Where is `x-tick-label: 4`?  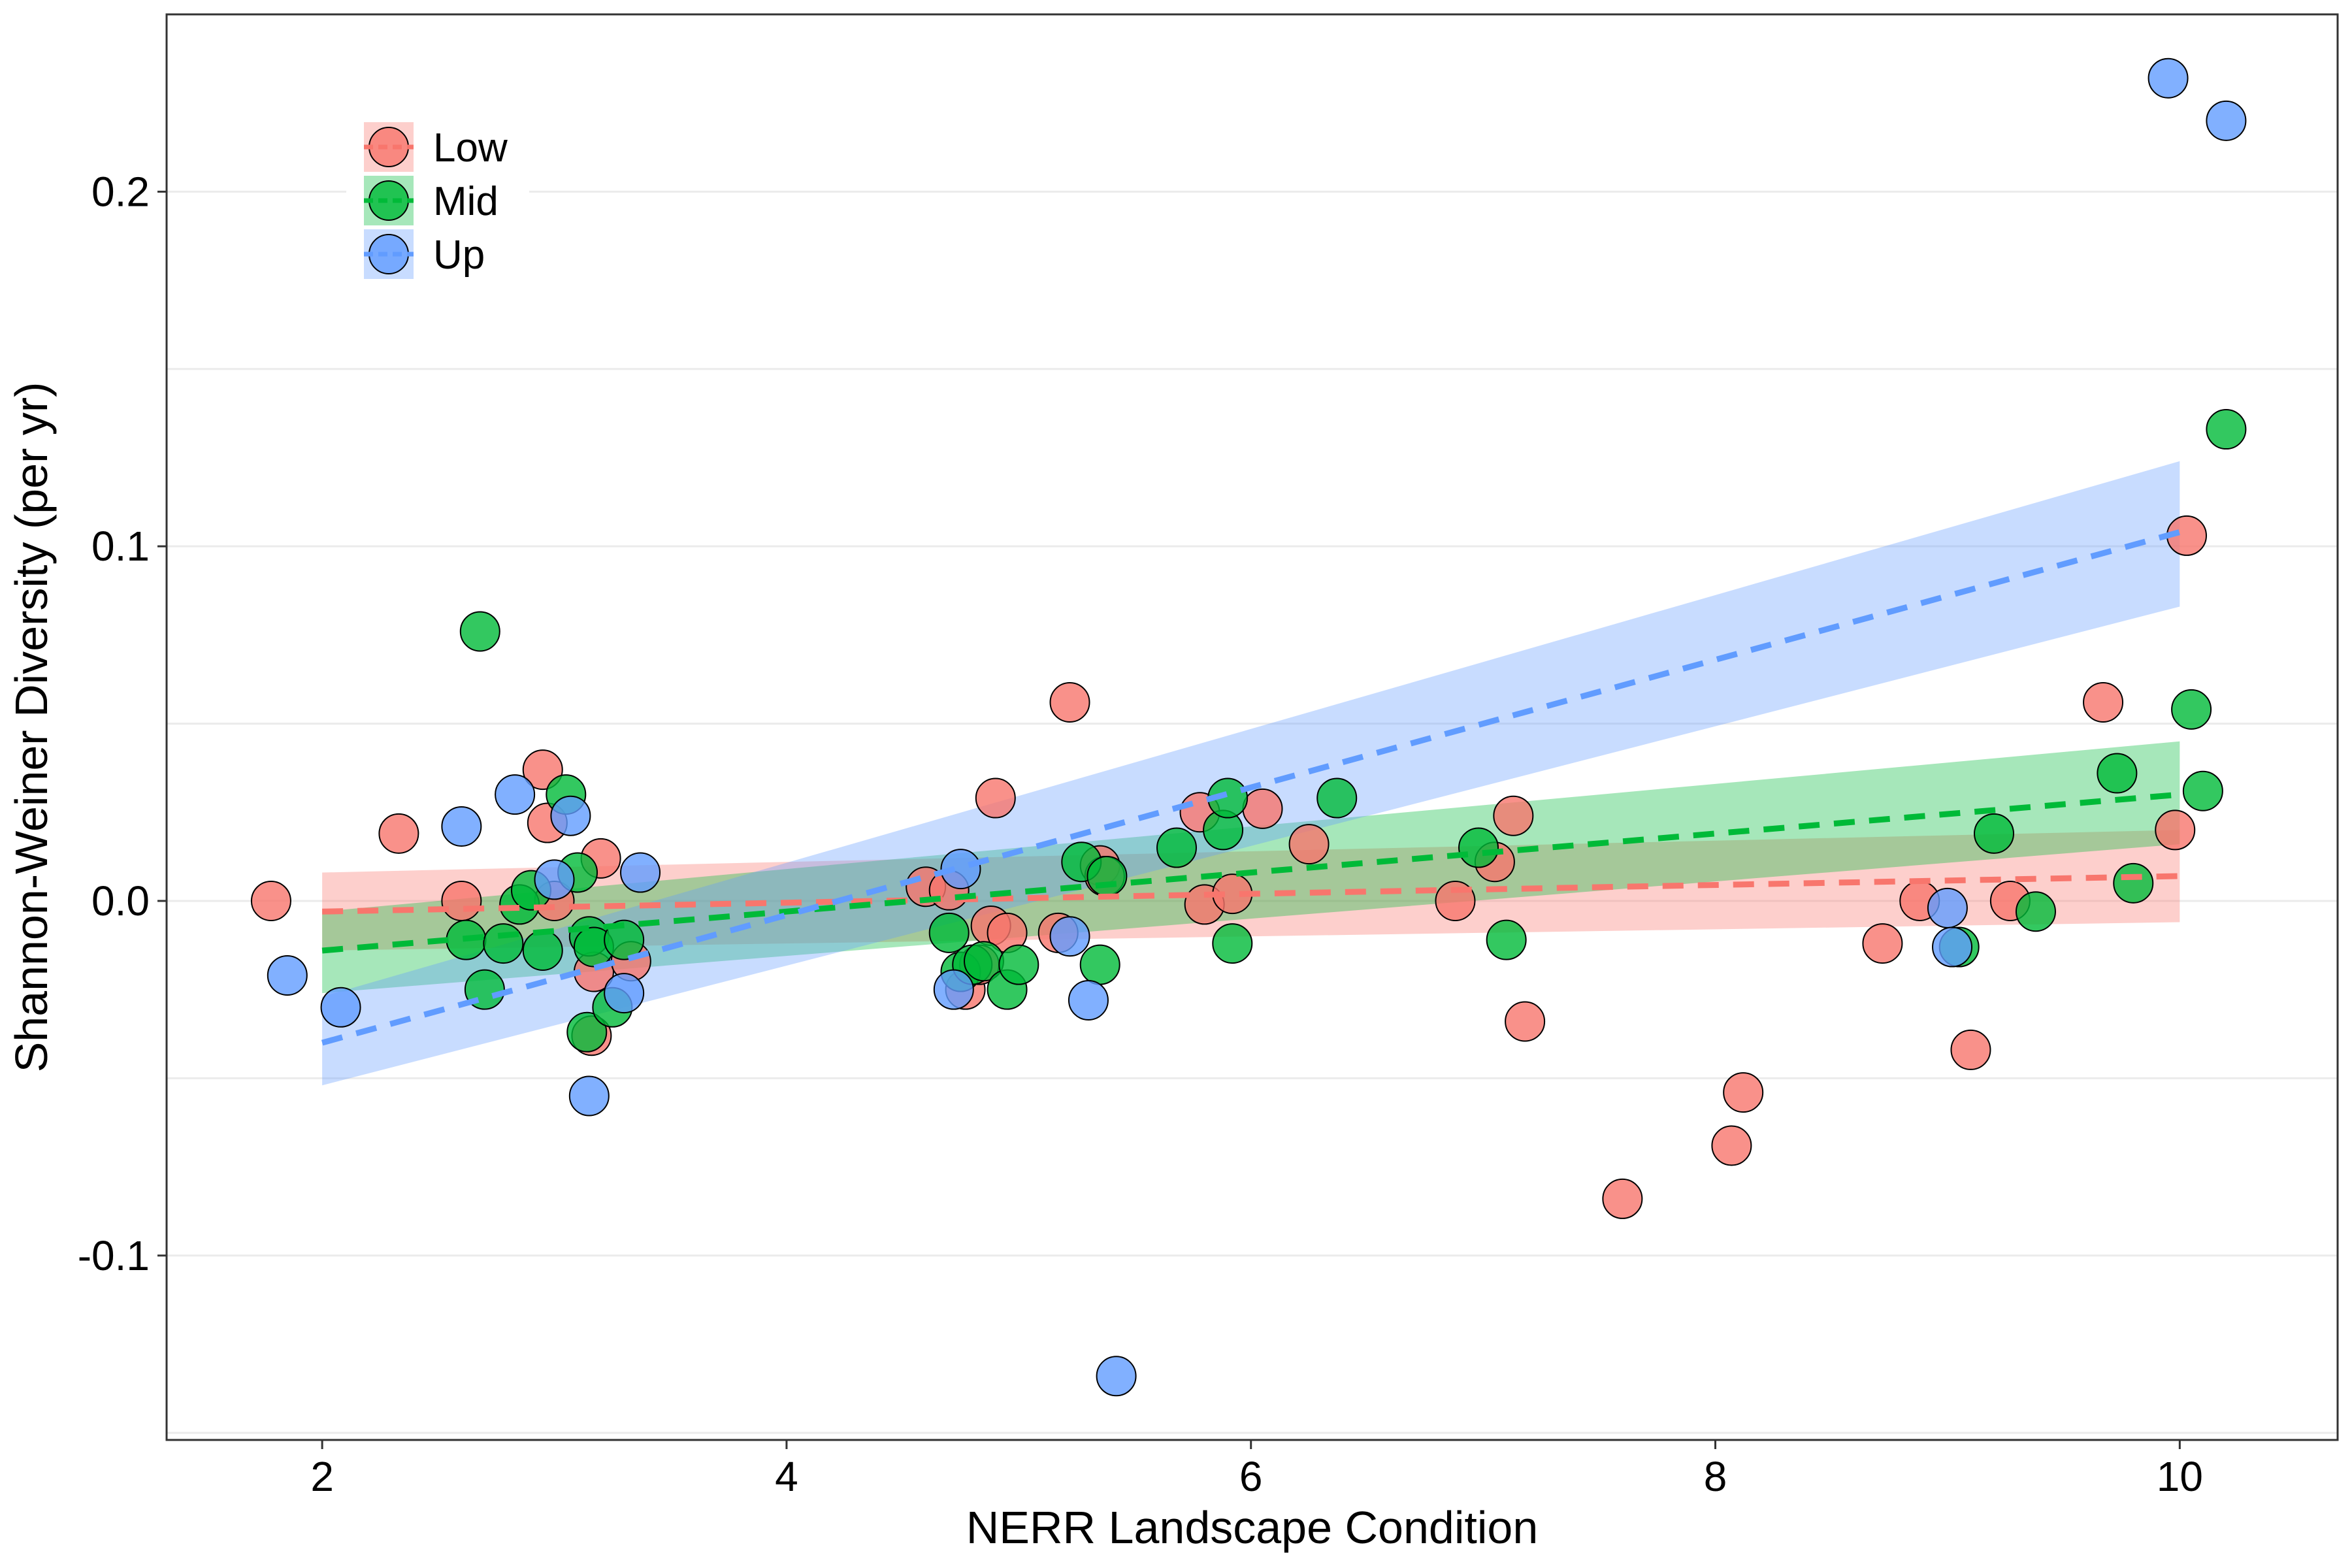 x-tick-label: 4 is located at coordinates (786, 1476).